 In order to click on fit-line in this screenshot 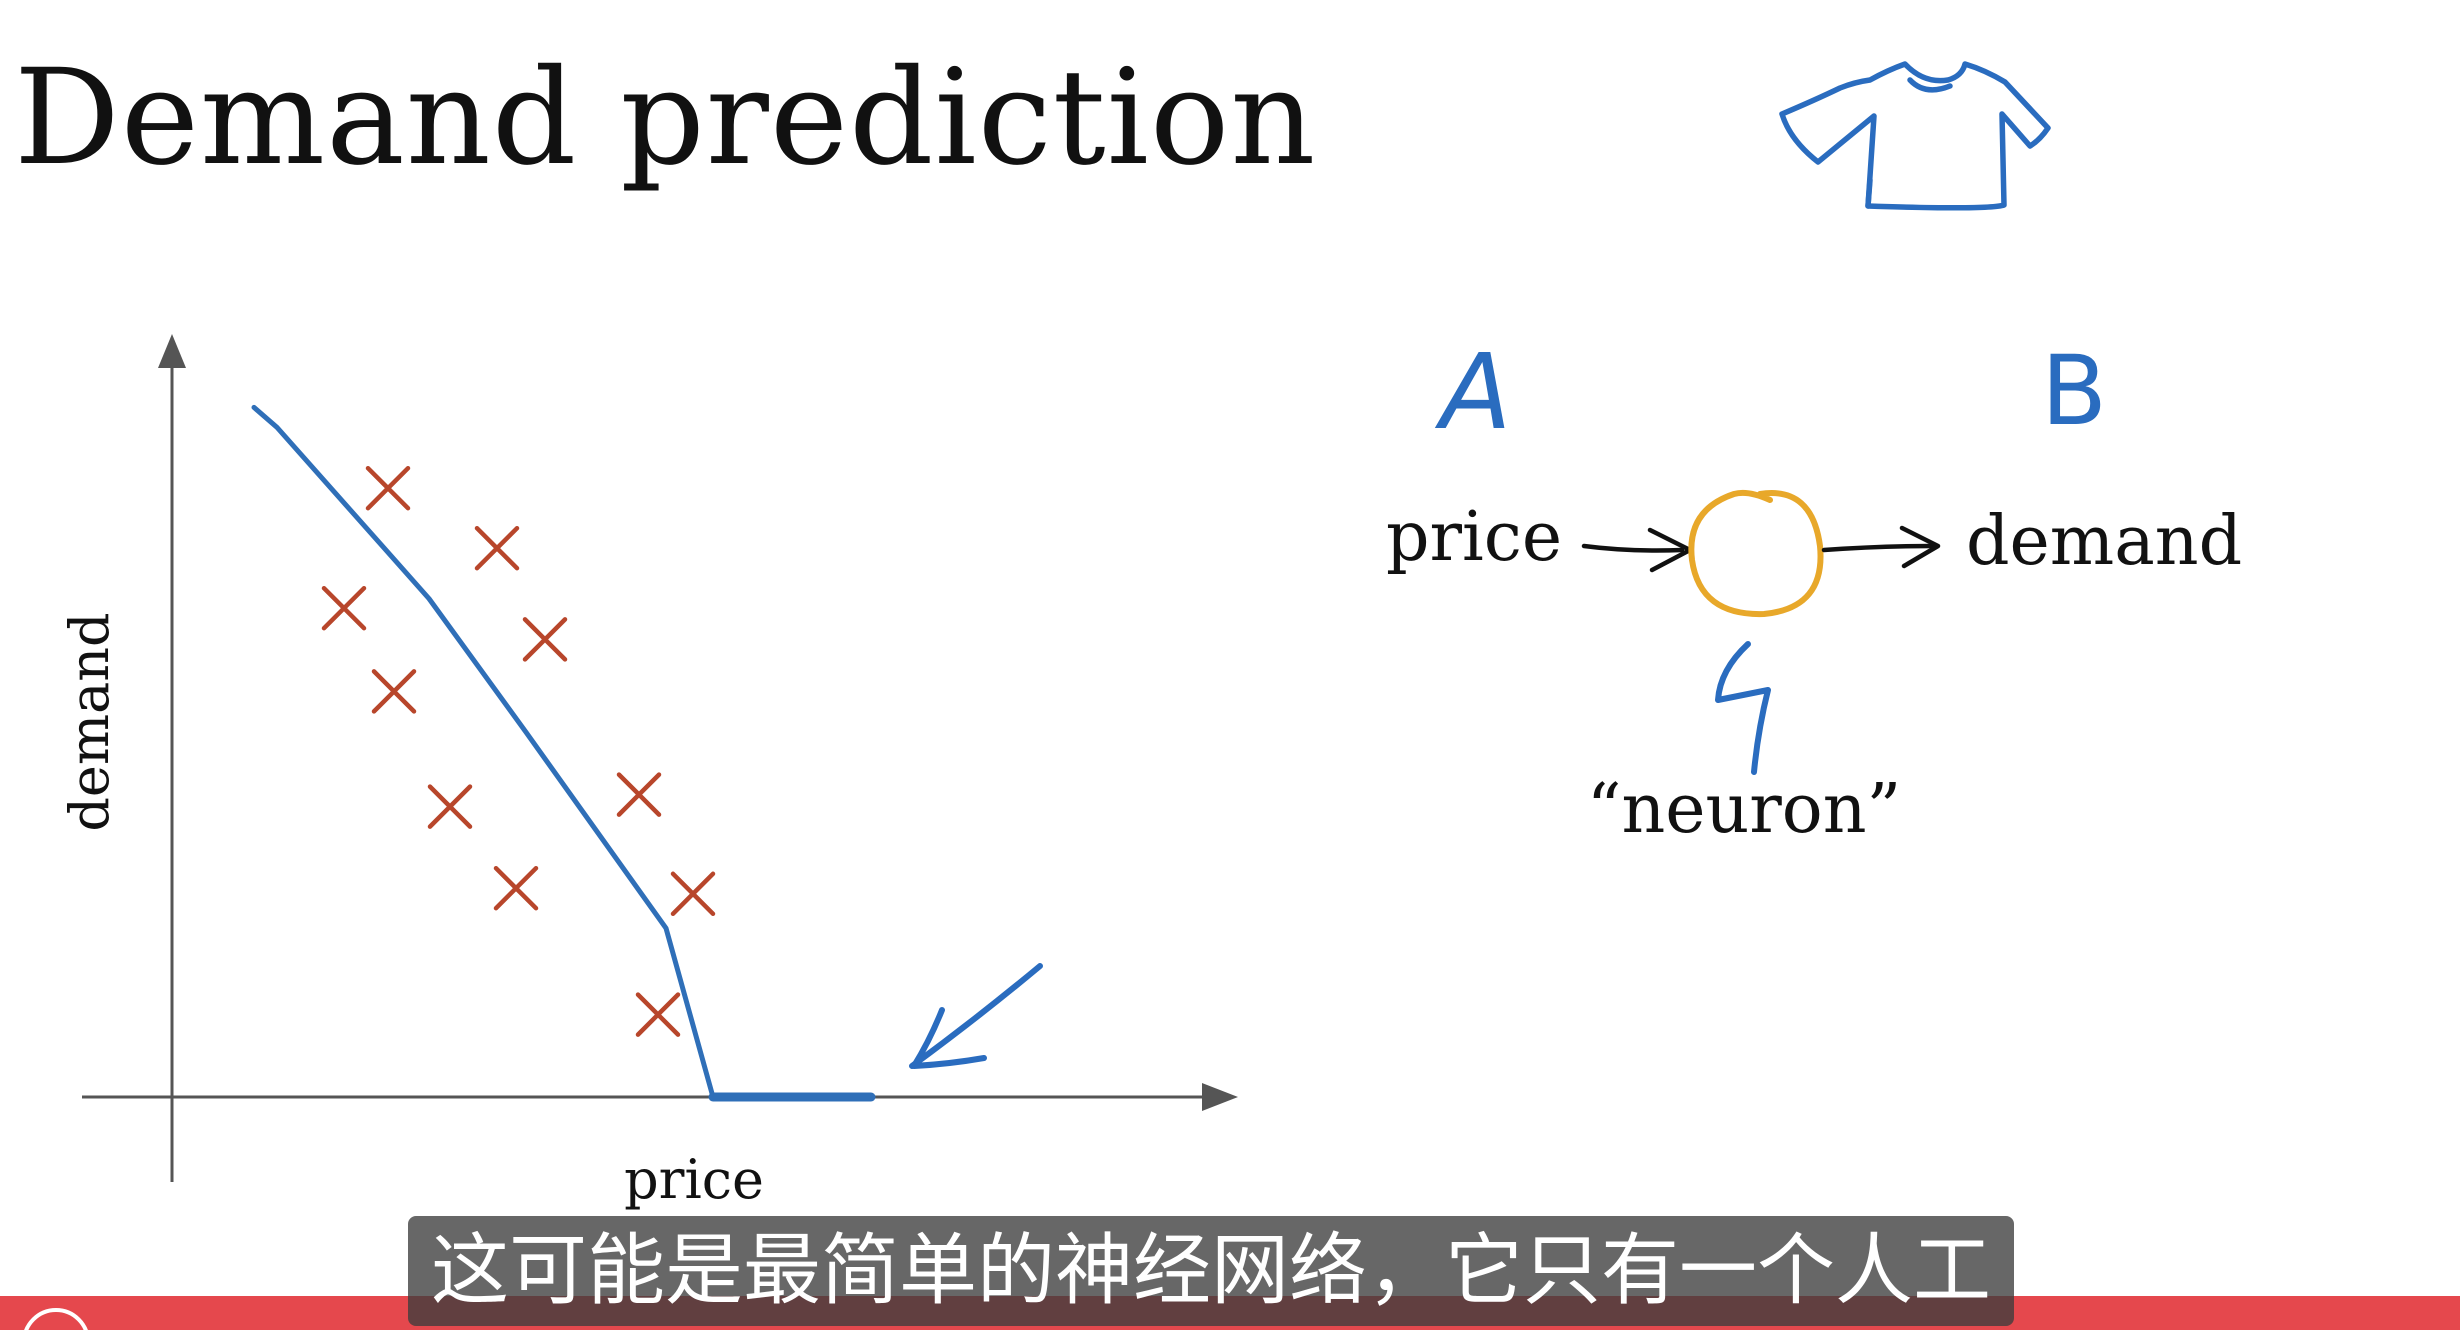, I will do `click(562, 752)`.